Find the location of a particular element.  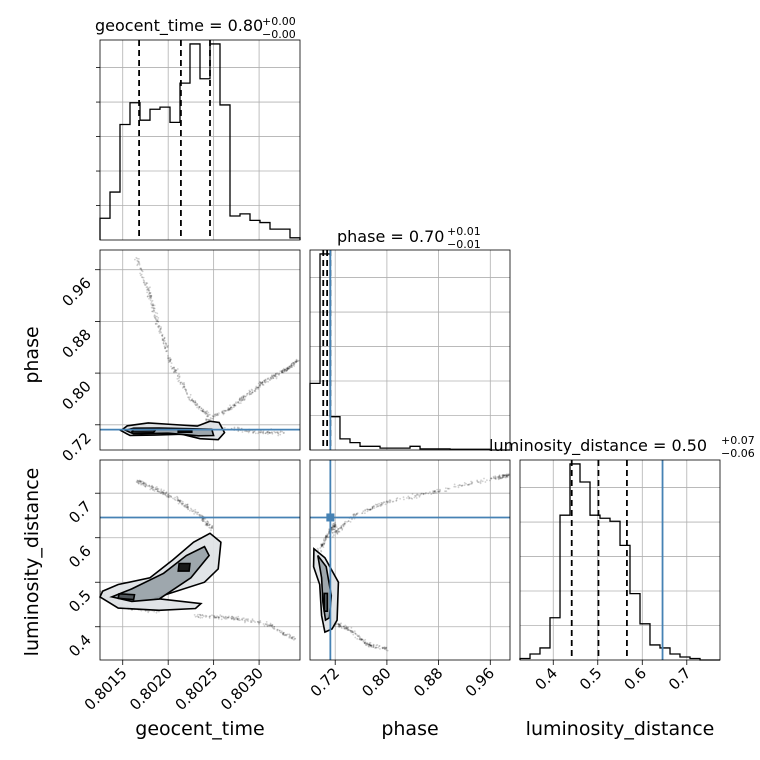

ytick-label-phase-1: 0.80 is located at coordinates (76, 395).